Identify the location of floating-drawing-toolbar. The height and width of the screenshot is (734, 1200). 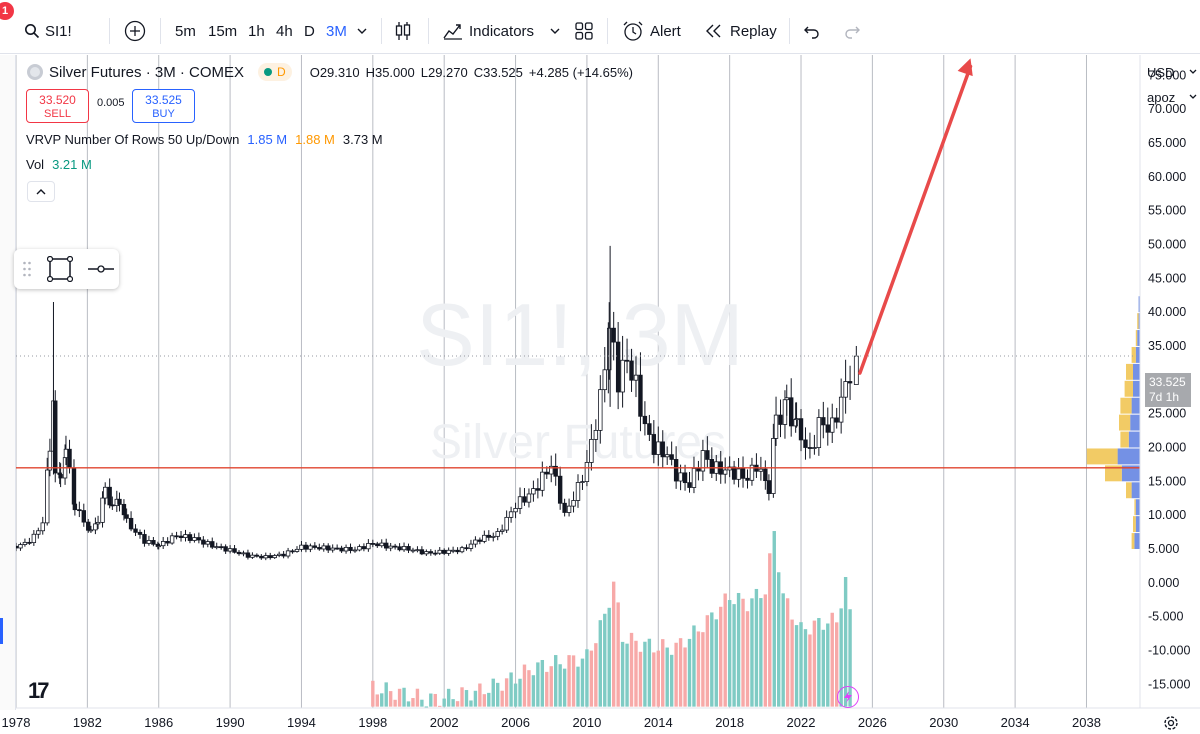
(66, 269).